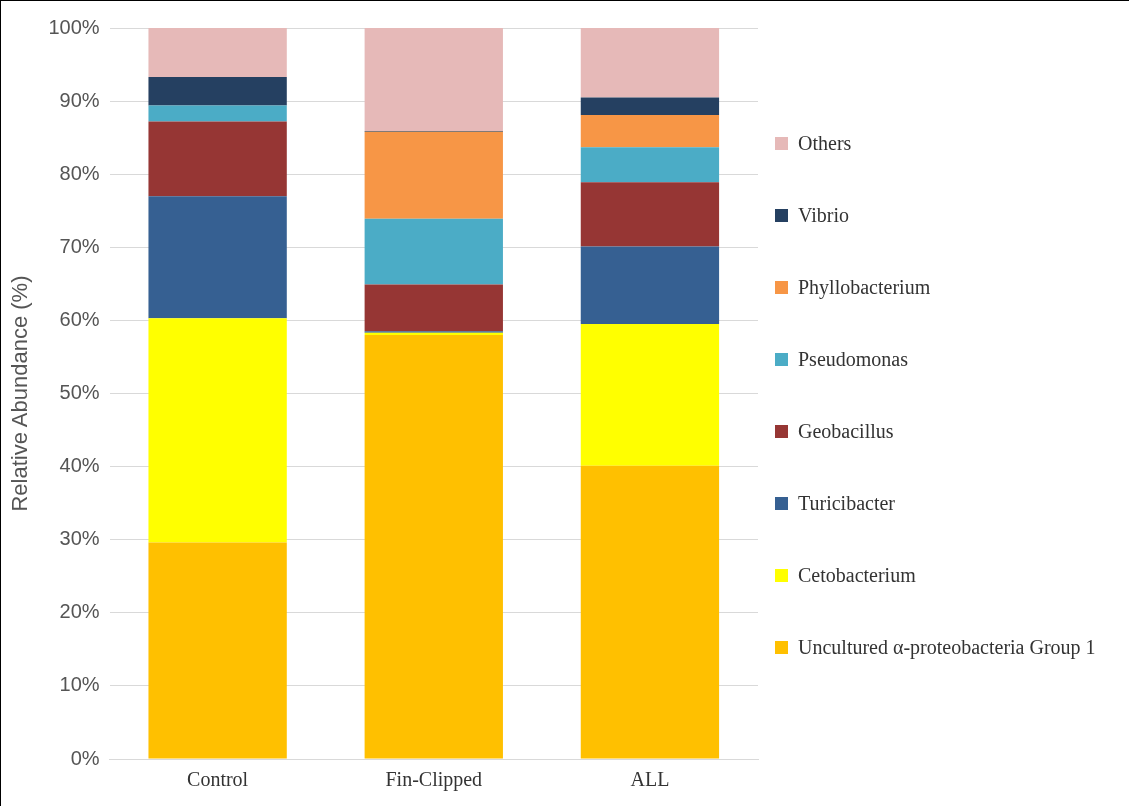  Describe the element at coordinates (85, 757) in the screenshot. I see `y-tick-label: 0%` at that location.